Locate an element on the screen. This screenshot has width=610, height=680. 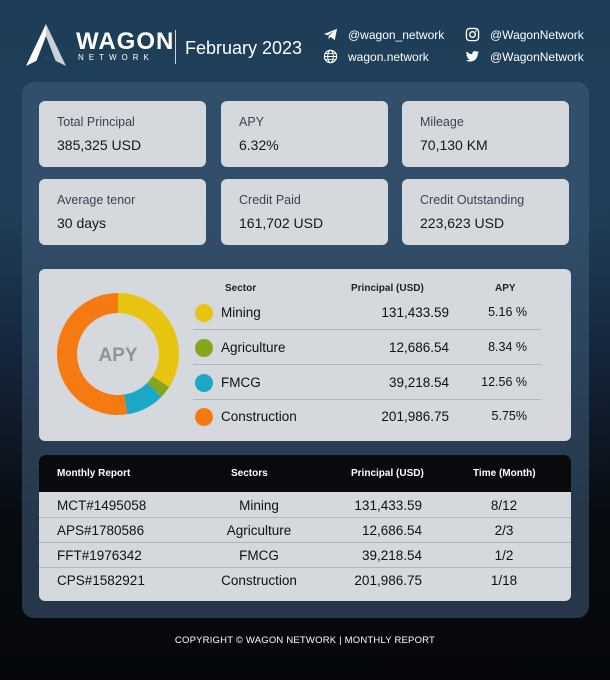
stat-value: 30 days is located at coordinates (82, 223).